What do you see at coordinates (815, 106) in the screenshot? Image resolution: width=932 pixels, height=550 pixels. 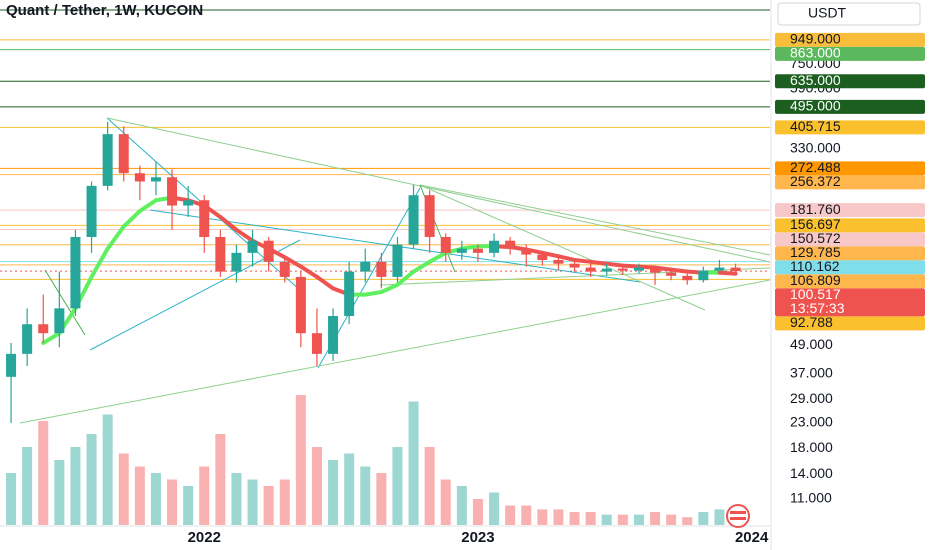 I see `price-tag-label: 495.000` at bounding box center [815, 106].